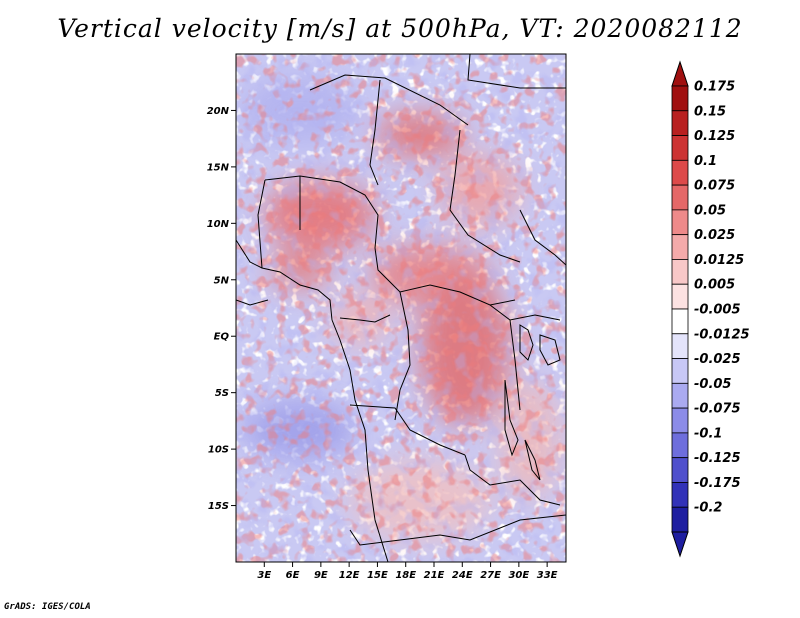  I want to click on latitude-axis: 20N 15N 10N 5N EQ 5S 10S 15S, so click(221, 309).